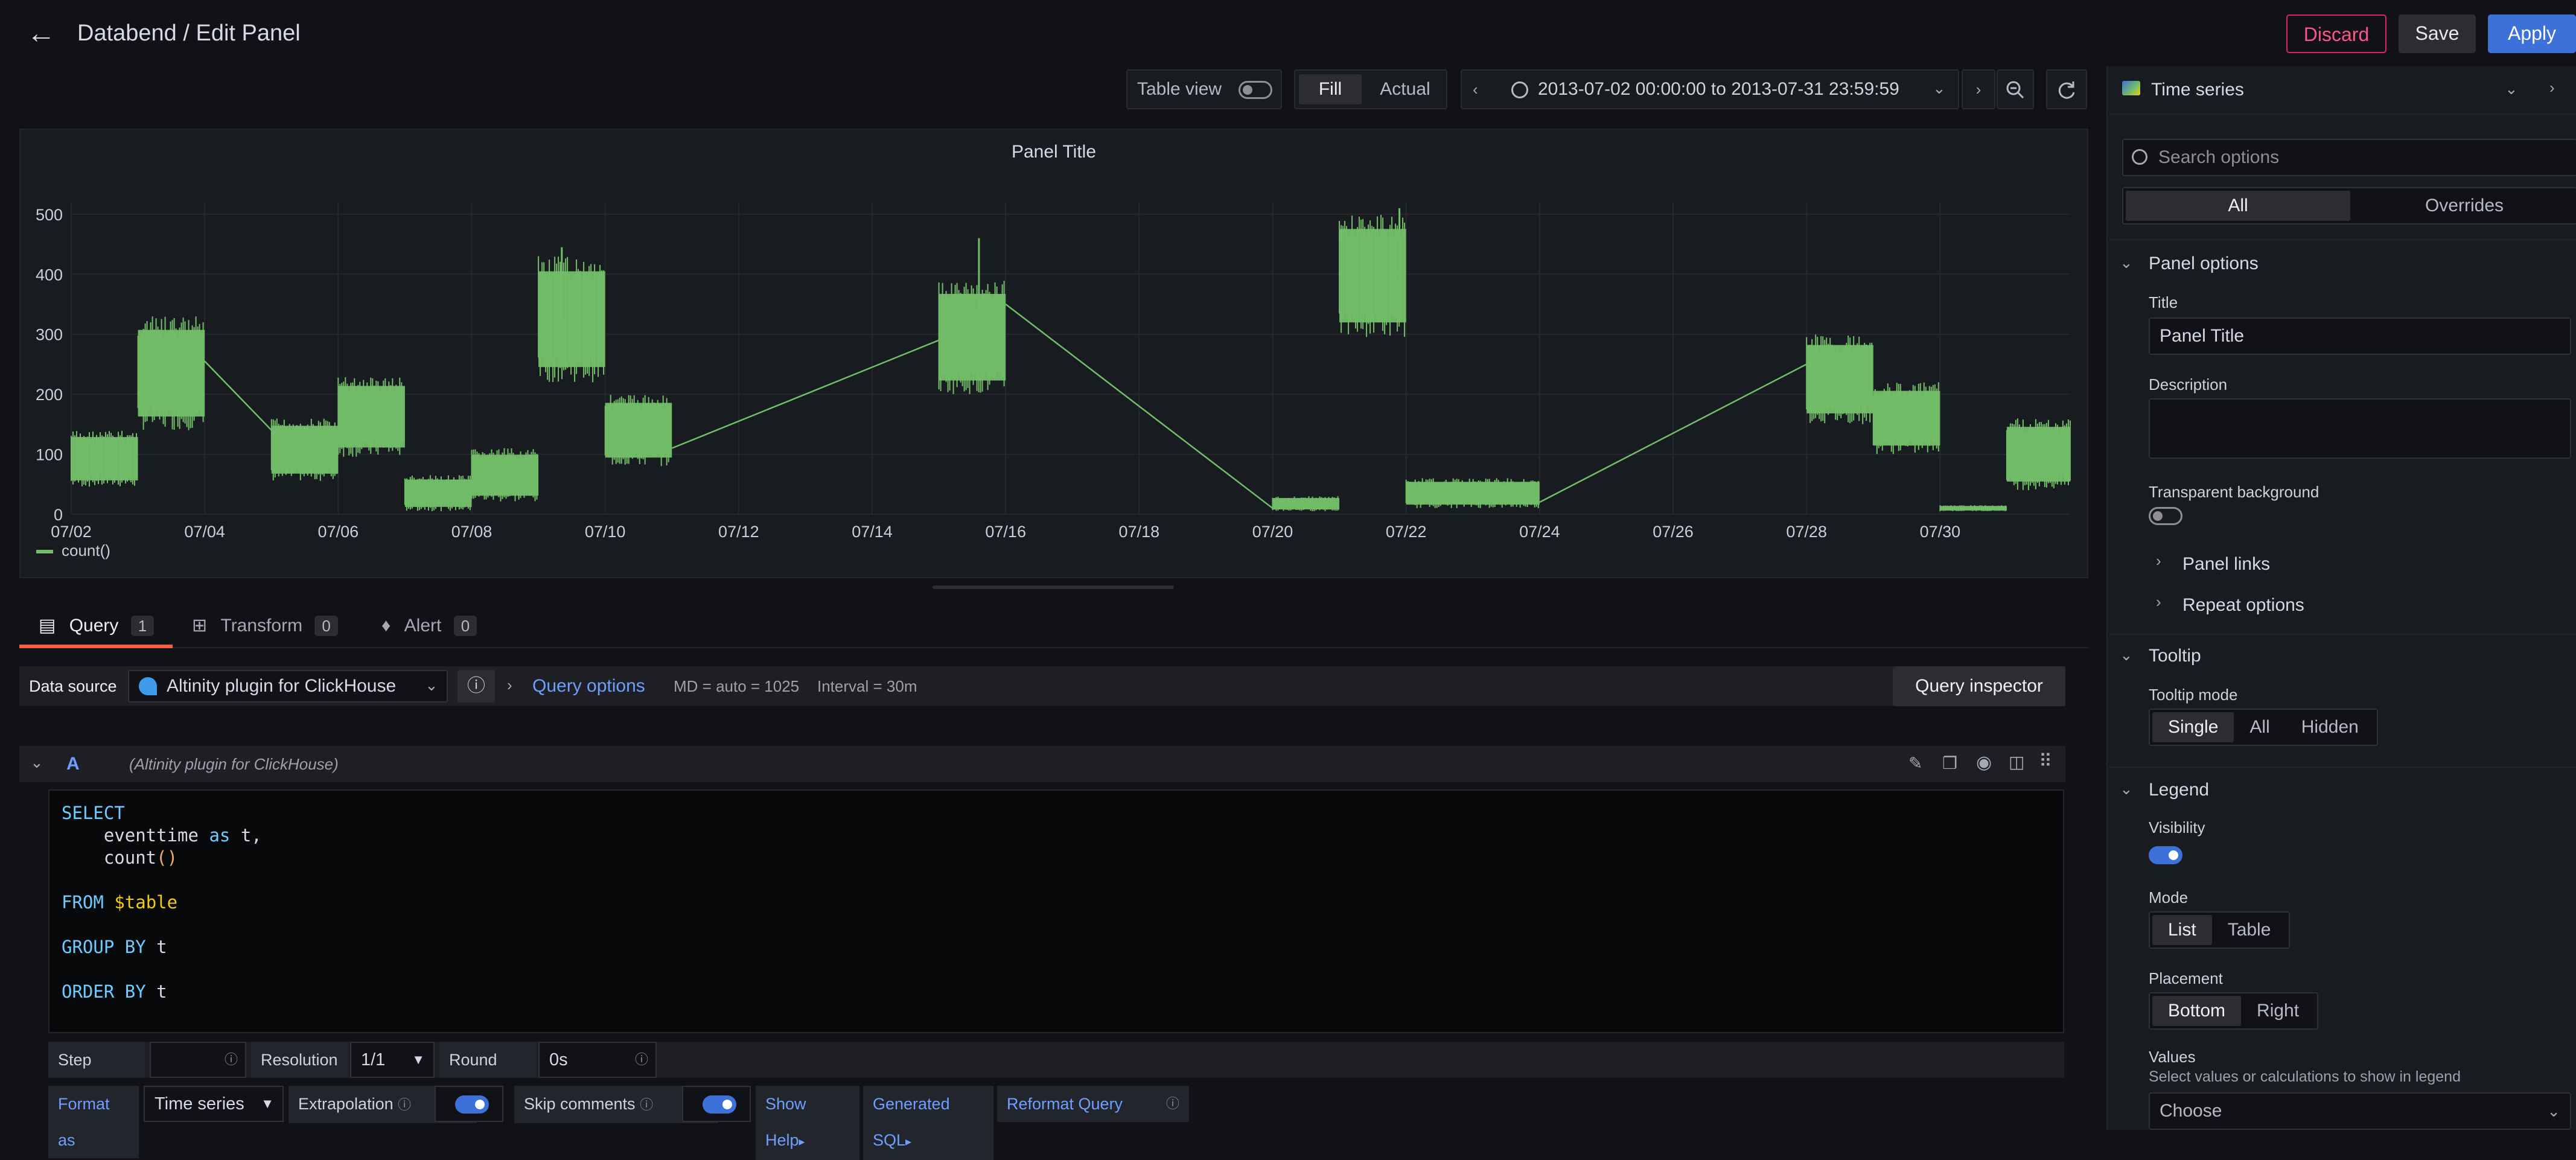 The height and width of the screenshot is (1160, 2576). What do you see at coordinates (200, 626) in the screenshot?
I see `transform-icon: ⊞` at bounding box center [200, 626].